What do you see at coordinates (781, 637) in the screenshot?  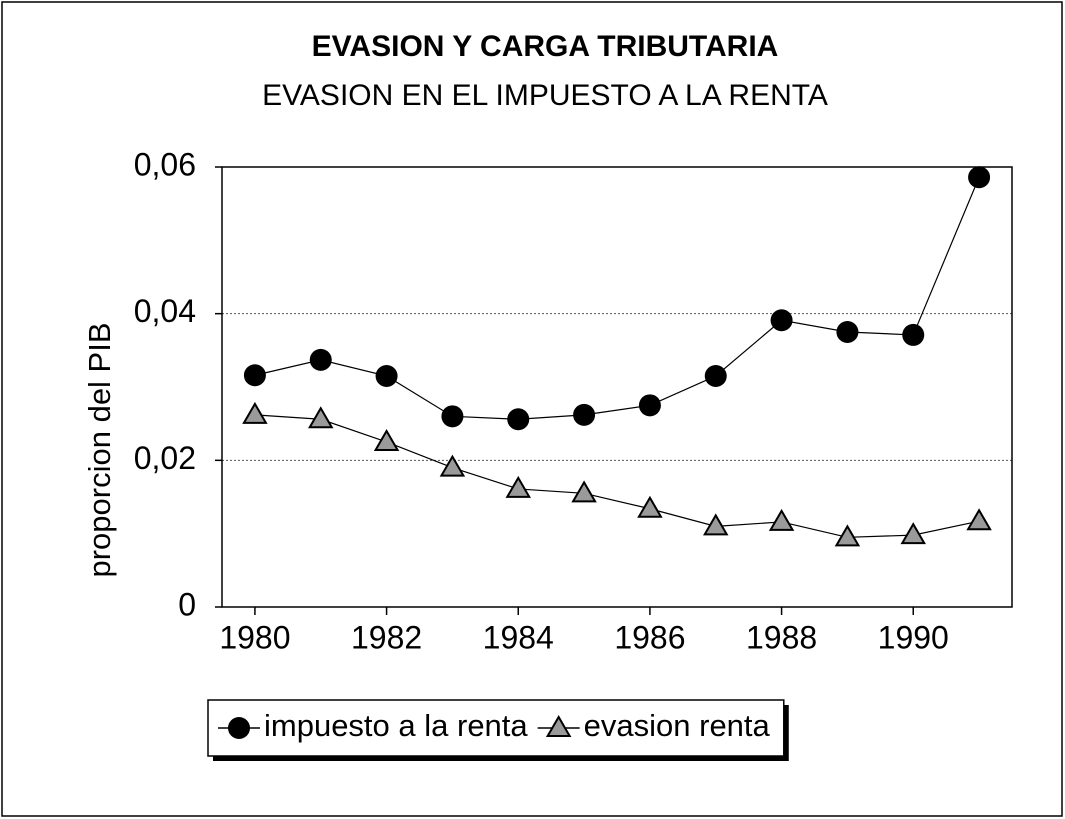 I see `x-tick-label: 1988` at bounding box center [781, 637].